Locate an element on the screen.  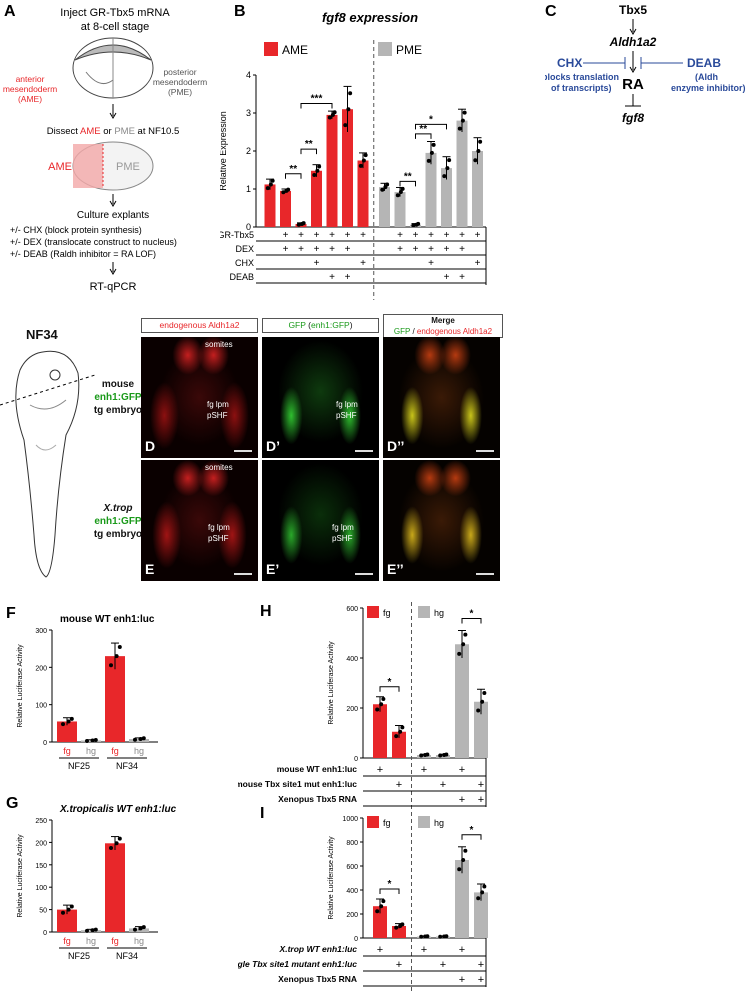
letter-d: D is located at coordinates (150, 446).